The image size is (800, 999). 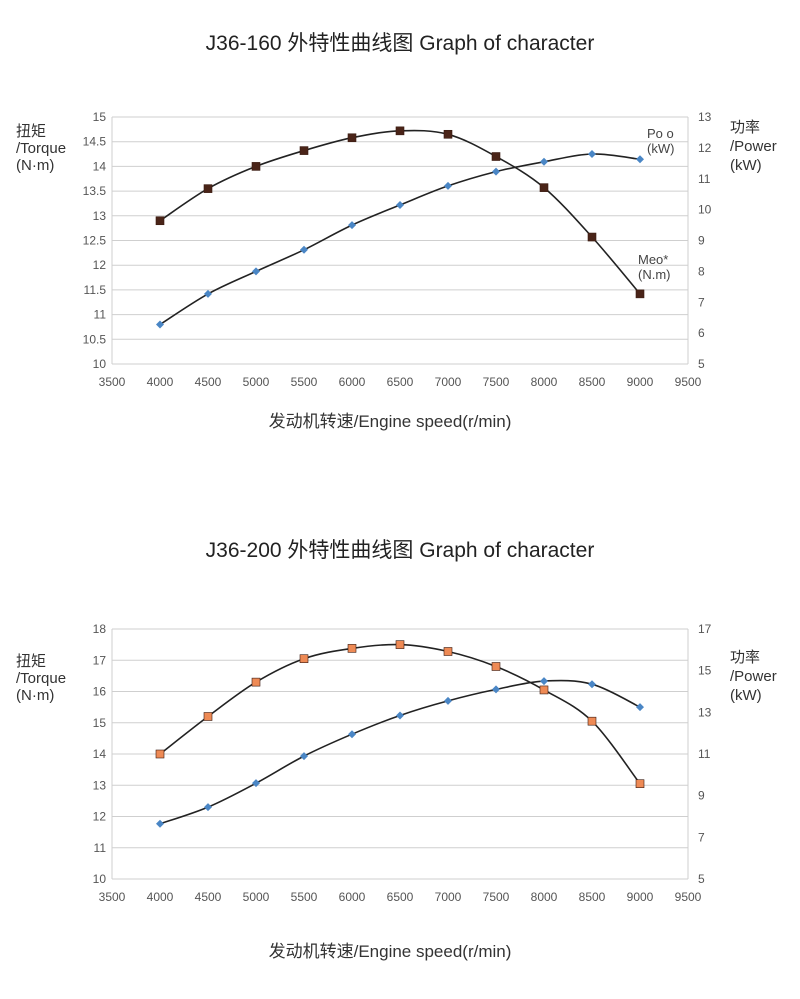 I want to click on y-right-tick-label: 17, so click(x=705, y=629).